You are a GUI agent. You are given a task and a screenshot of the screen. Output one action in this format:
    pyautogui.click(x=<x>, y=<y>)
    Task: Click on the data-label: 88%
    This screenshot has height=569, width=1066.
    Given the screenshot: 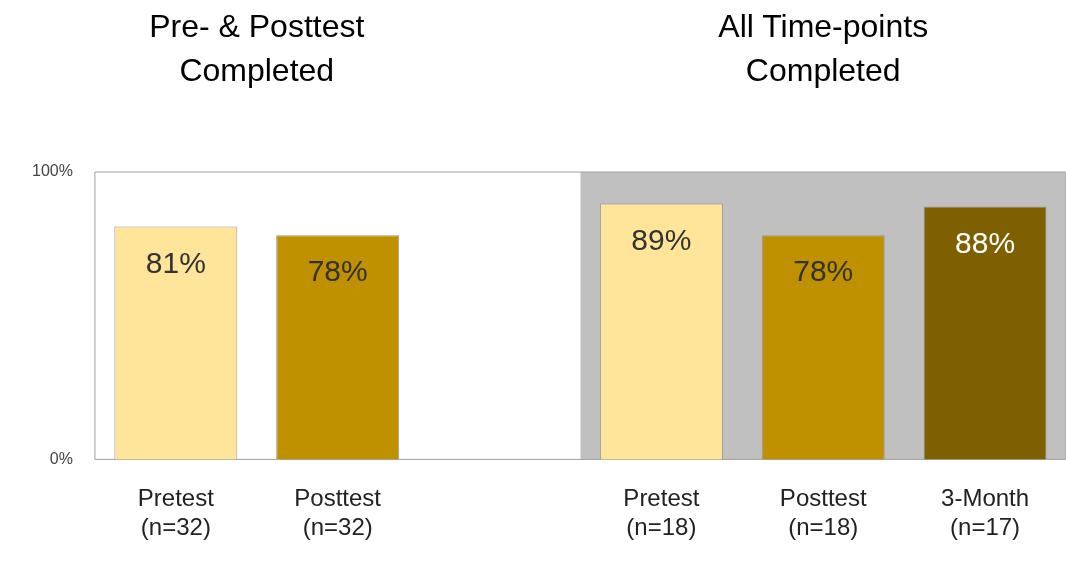 What is the action you would take?
    pyautogui.click(x=985, y=242)
    